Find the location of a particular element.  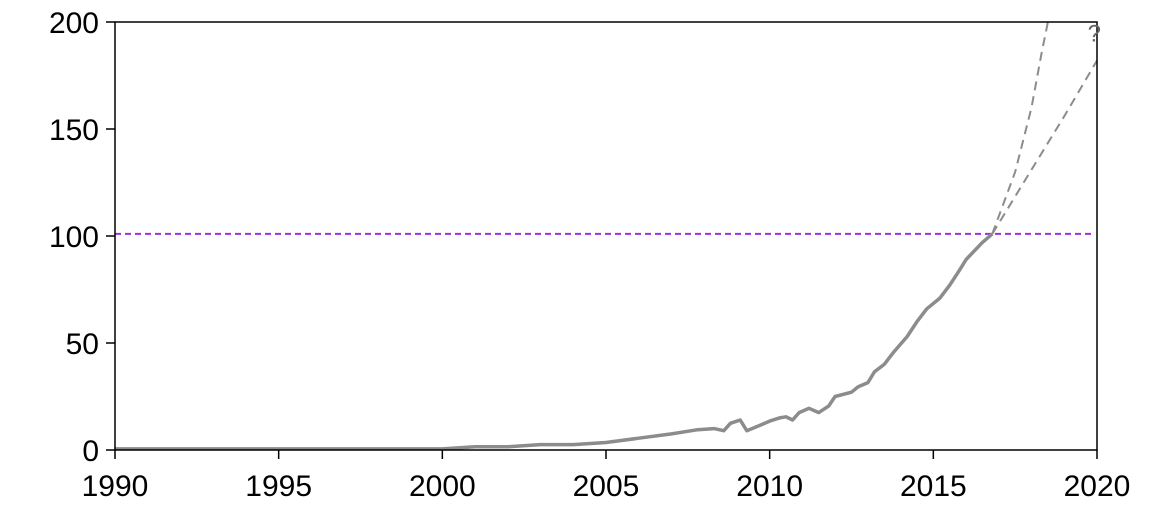

x-tick-label: 2020 is located at coordinates (1097, 486).